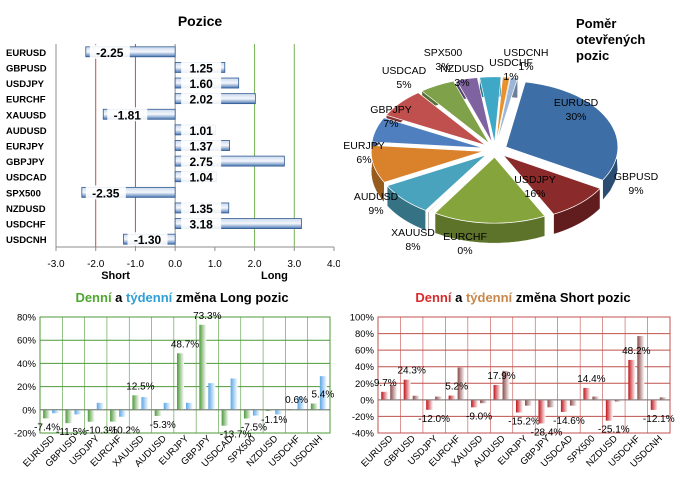  Describe the element at coordinates (413, 233) in the screenshot. I see `pie-slice-label: XAUUSD` at that location.